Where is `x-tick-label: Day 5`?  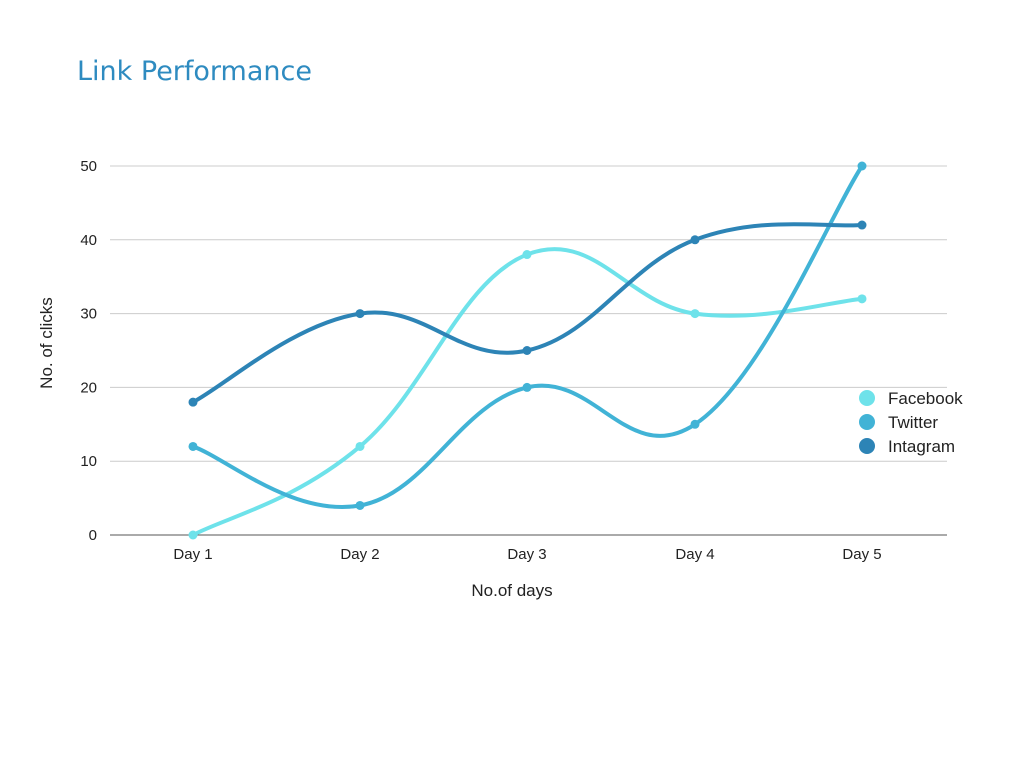 x-tick-label: Day 5 is located at coordinates (861, 554).